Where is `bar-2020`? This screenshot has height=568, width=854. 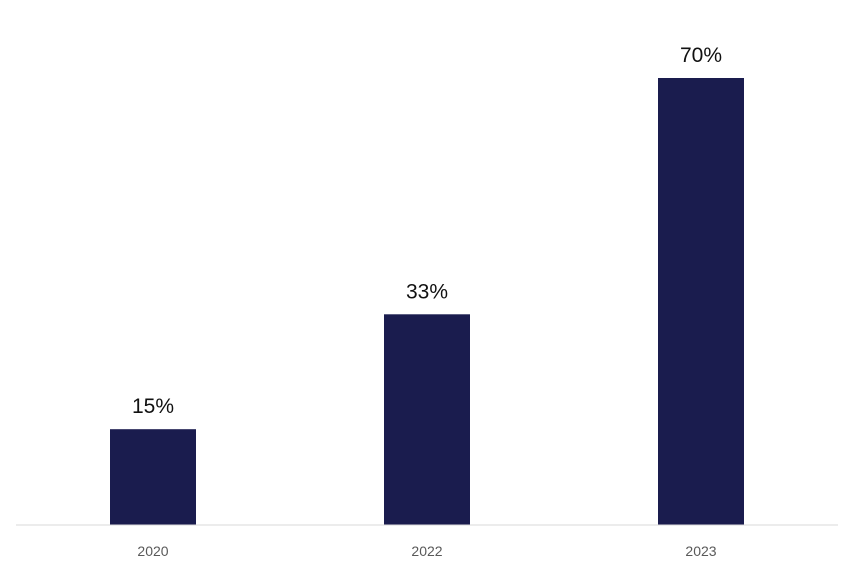 bar-2020 is located at coordinates (153, 477).